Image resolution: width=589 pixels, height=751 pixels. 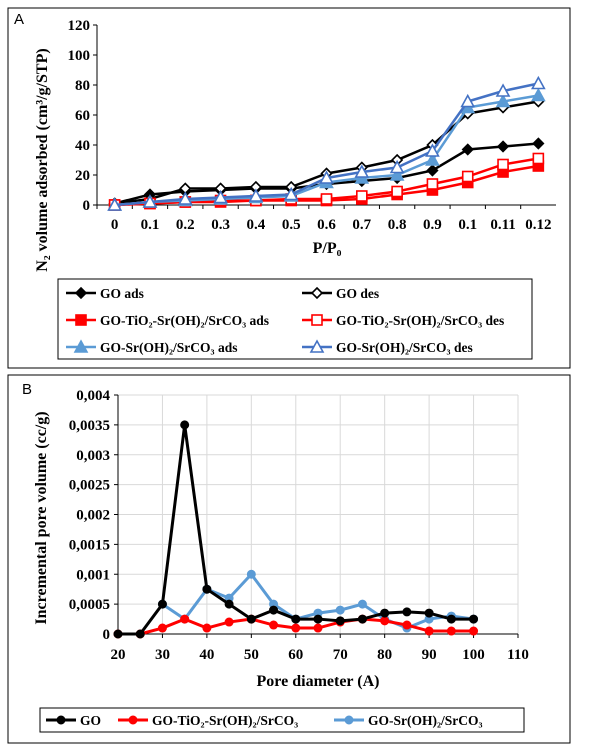 I want to click on panel-b-xtick-label: 80, so click(x=384, y=655).